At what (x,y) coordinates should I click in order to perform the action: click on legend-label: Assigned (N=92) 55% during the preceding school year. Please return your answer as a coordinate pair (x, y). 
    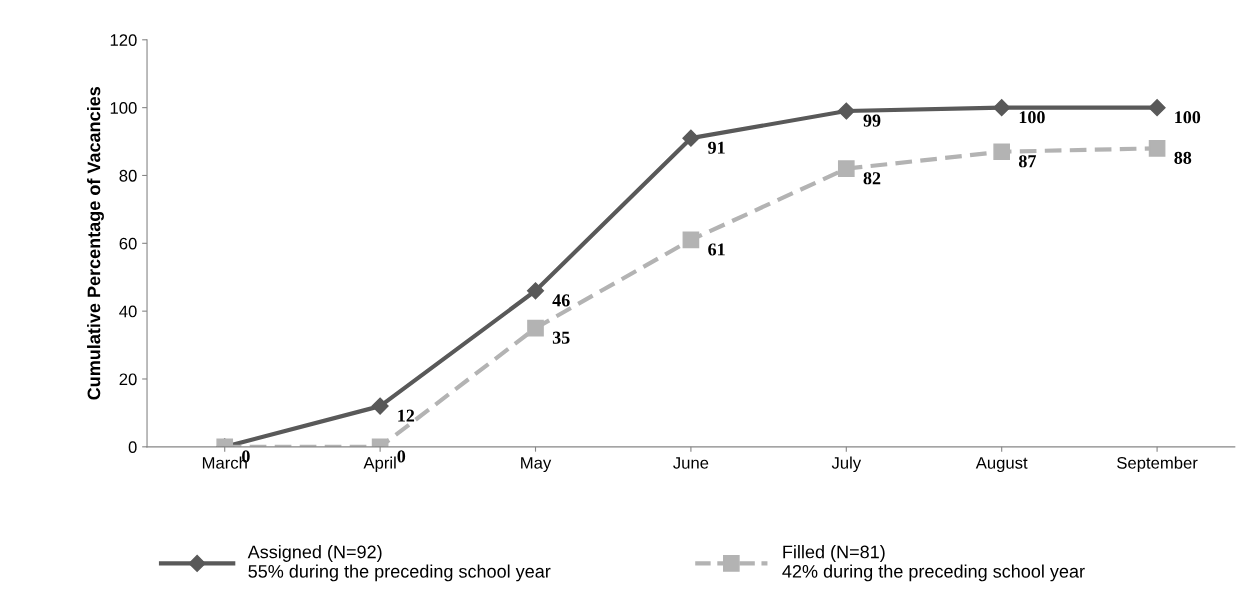
    Looking at the image, I should click on (399, 563).